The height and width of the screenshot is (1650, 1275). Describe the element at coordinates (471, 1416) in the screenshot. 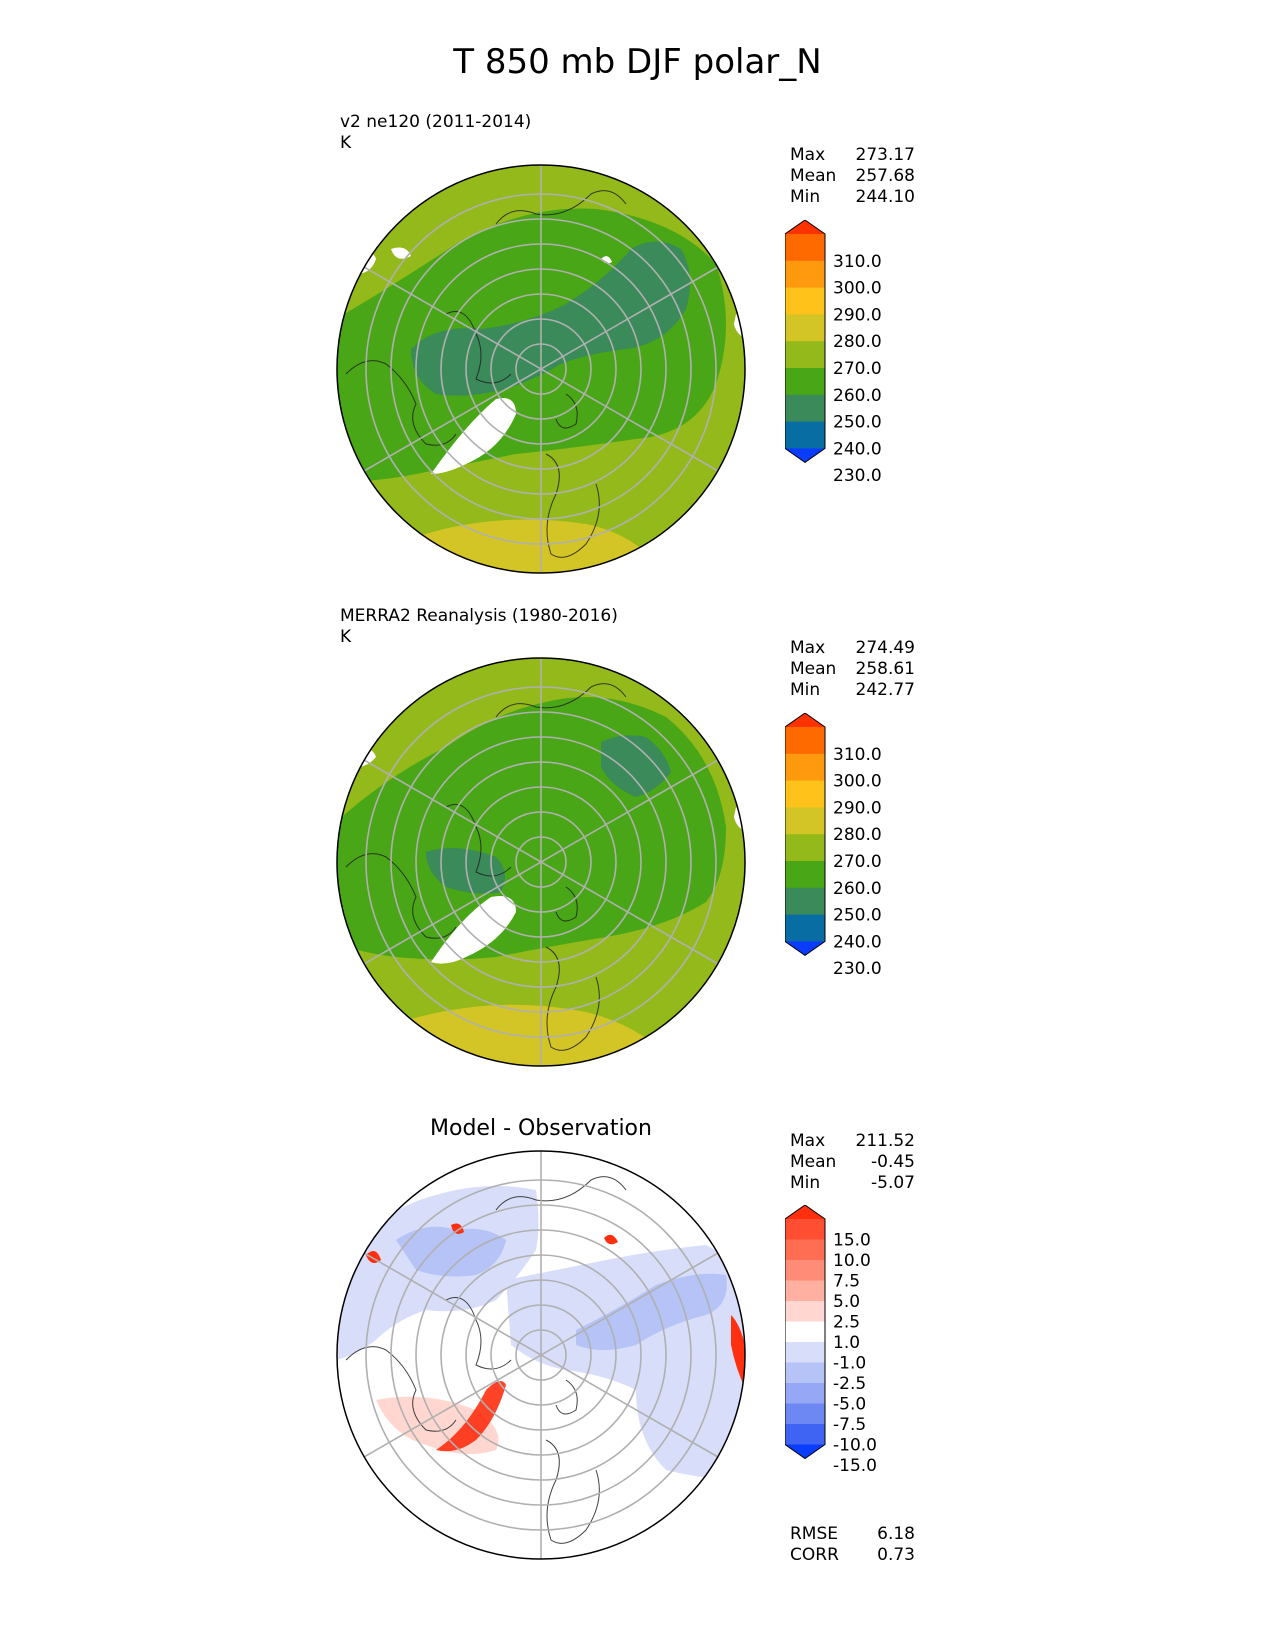

I see `fill-pos-greenland` at that location.